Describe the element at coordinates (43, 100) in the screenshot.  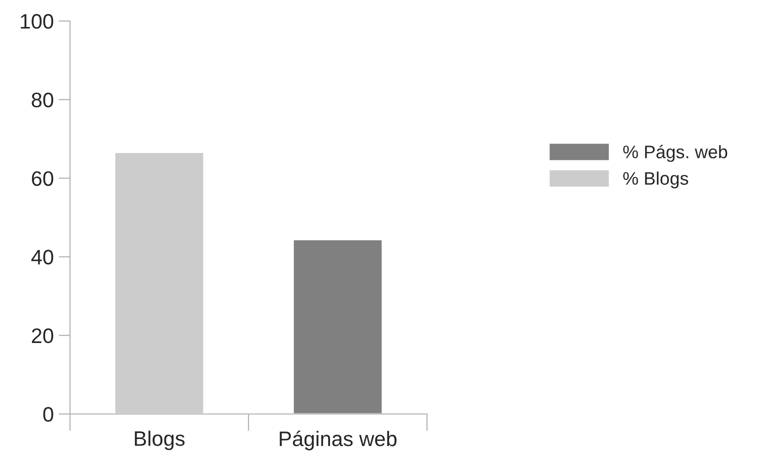
I see `y-tick-label: 80` at that location.